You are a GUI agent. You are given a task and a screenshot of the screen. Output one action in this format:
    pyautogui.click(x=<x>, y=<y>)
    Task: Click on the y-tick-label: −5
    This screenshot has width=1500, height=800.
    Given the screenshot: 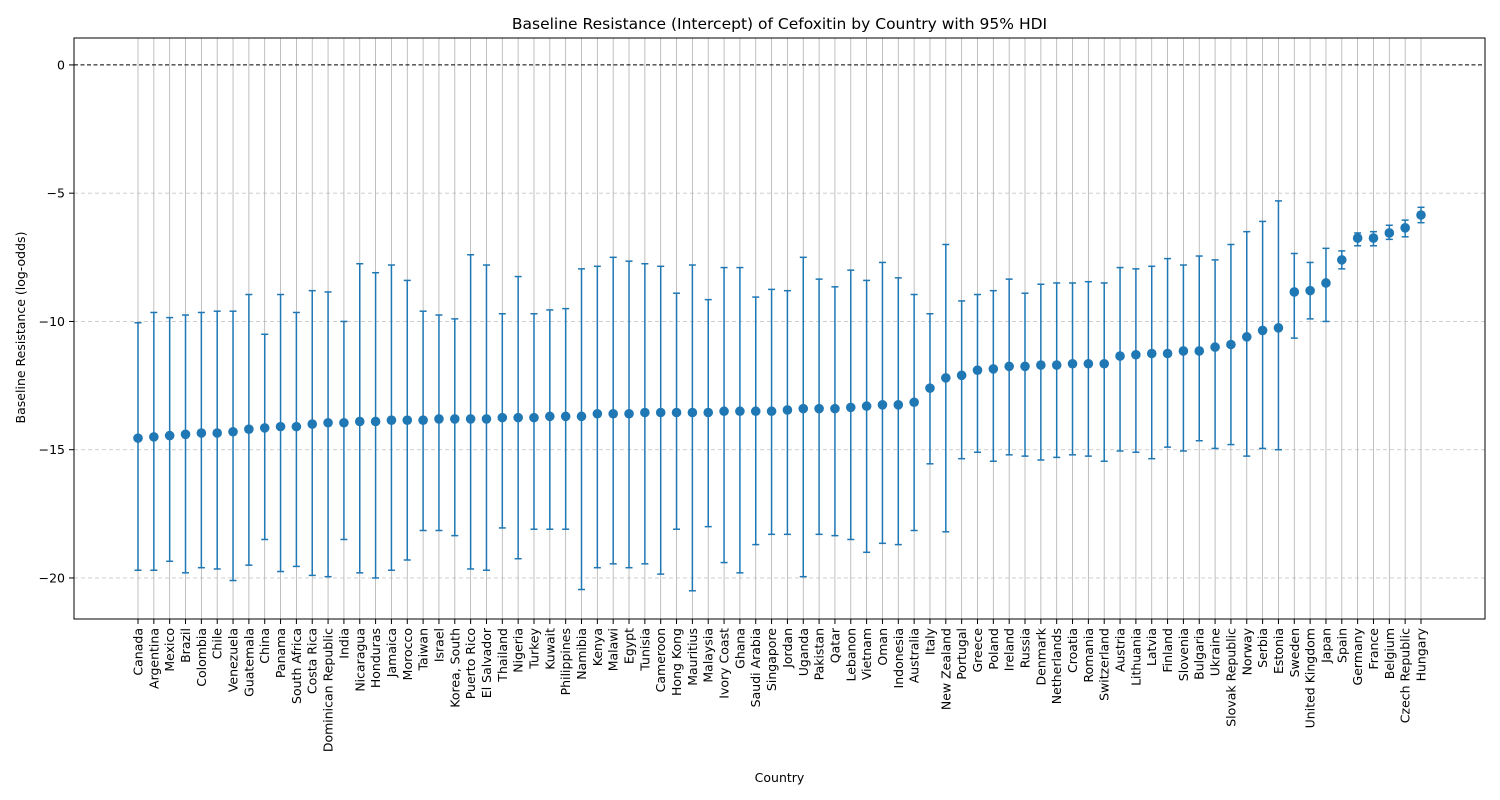 What is the action you would take?
    pyautogui.click(x=56, y=193)
    